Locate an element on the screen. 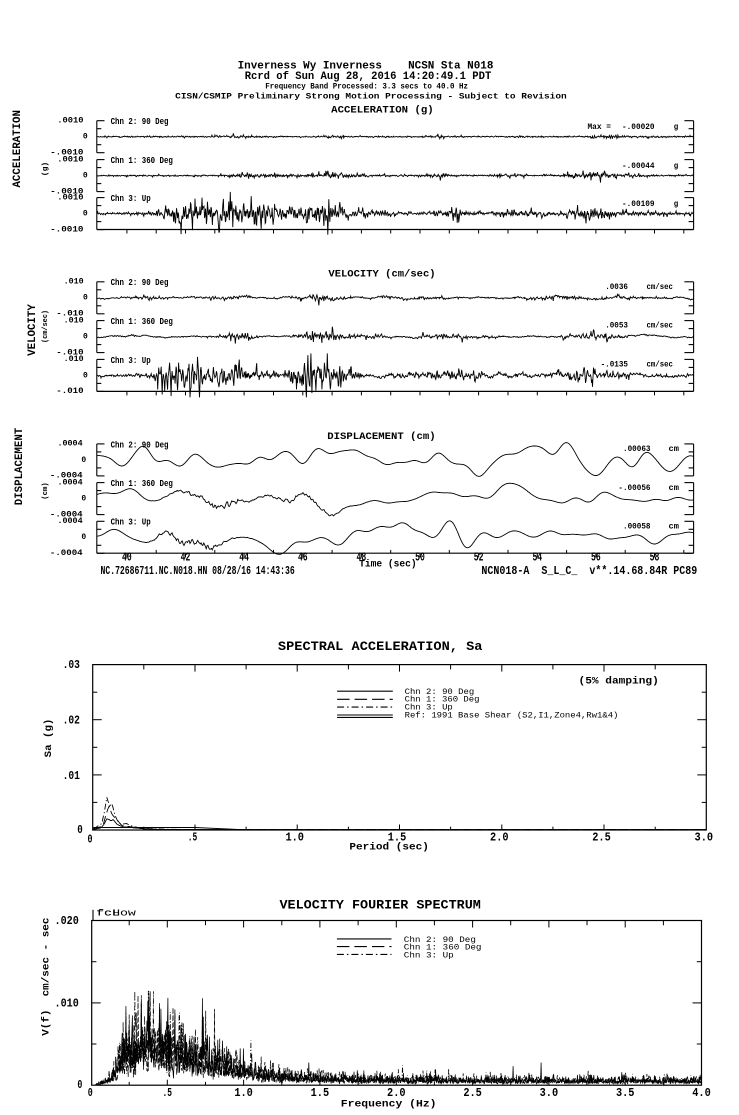  svg-text: .00063 is located at coordinates (637, 449).